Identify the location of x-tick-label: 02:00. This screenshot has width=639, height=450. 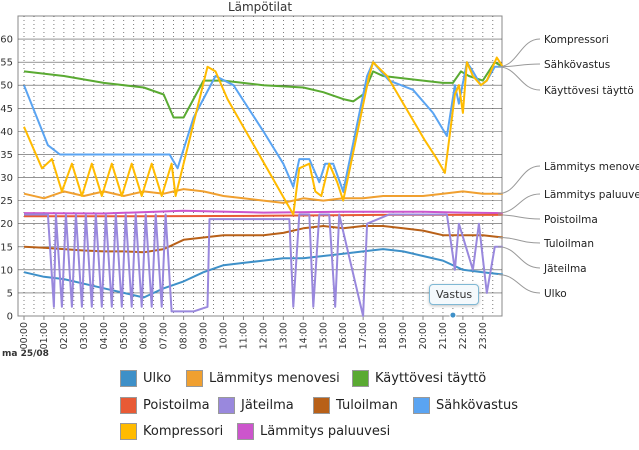
(64, 335).